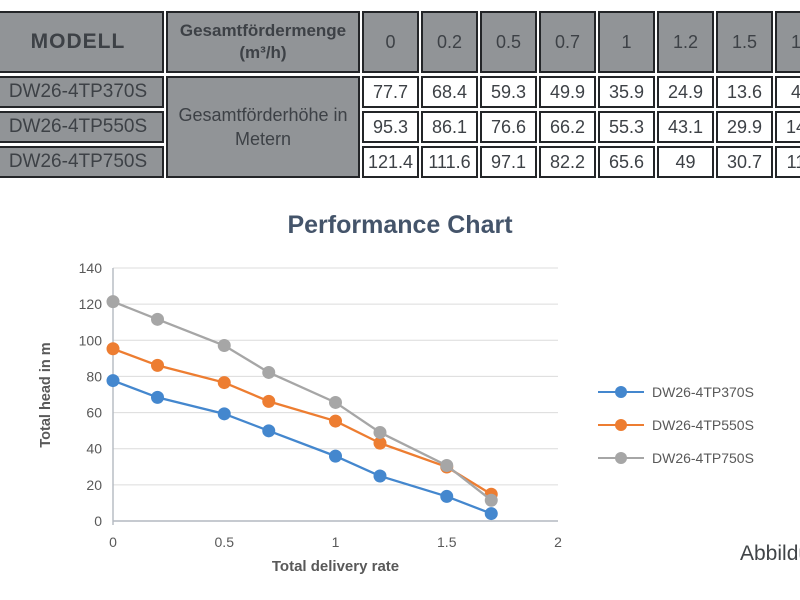  Describe the element at coordinates (770, 553) in the screenshot. I see `figure-caption: Abbildung` at that location.